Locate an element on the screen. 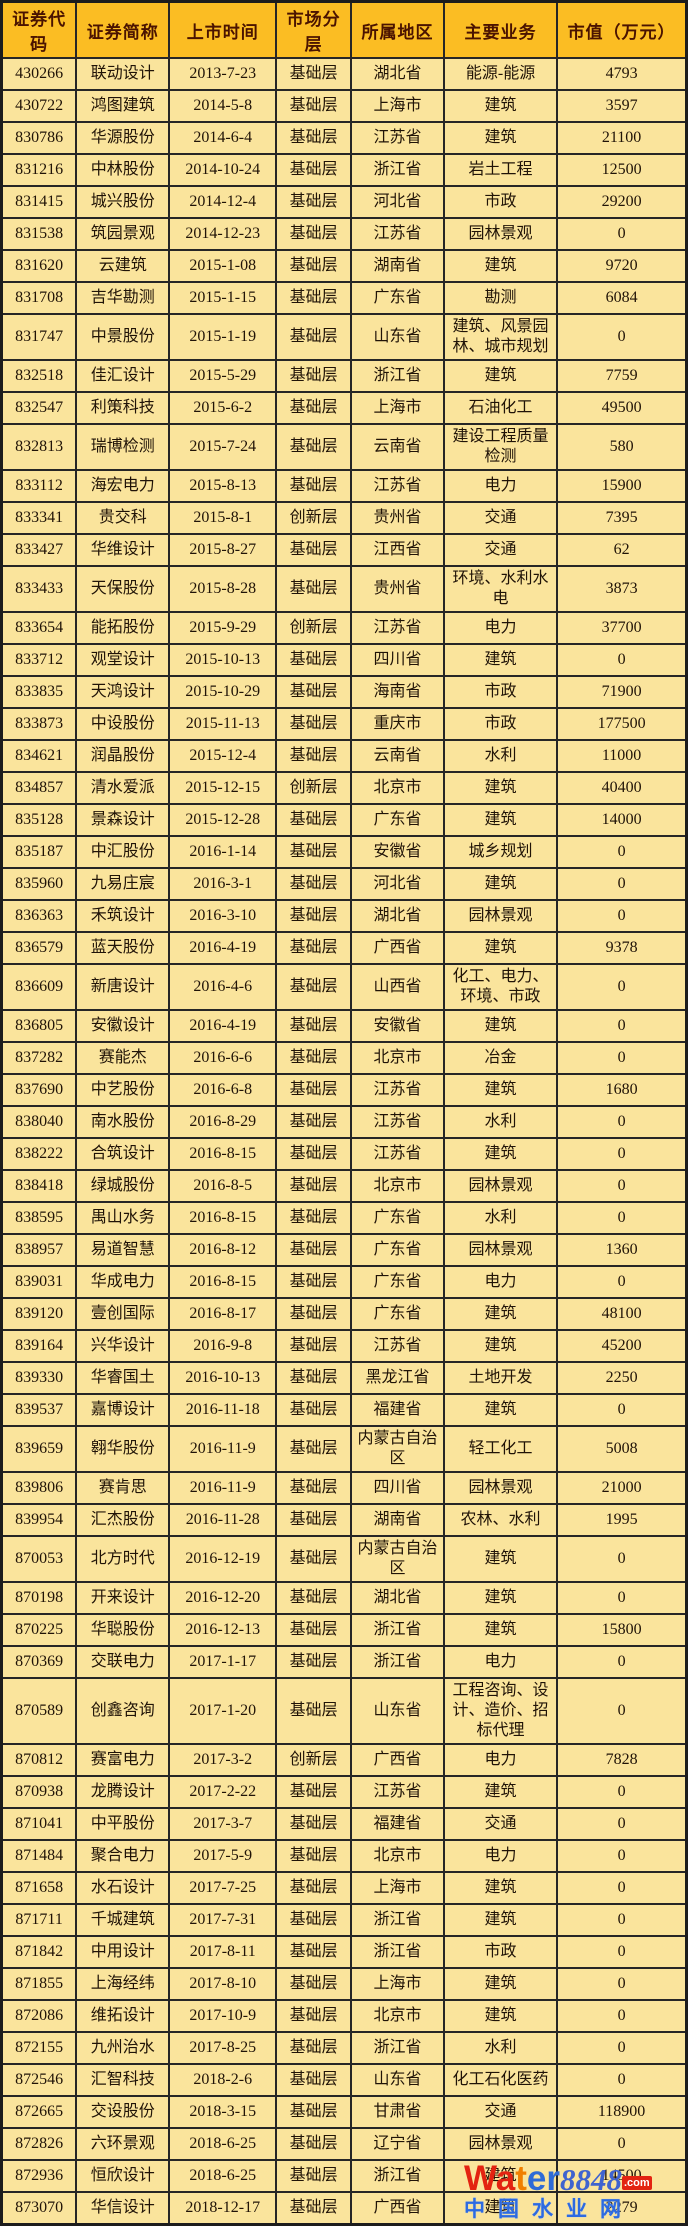  cell-list-date: 2016-8-15 is located at coordinates (223, 1282).